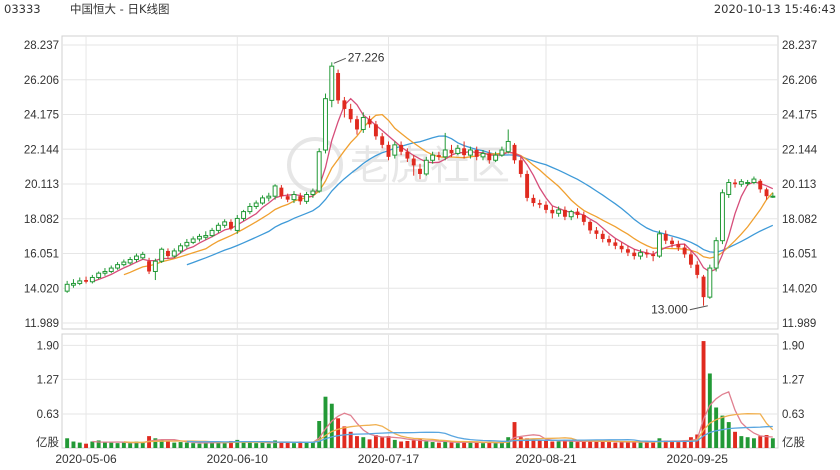 The width and height of the screenshot is (840, 470). What do you see at coordinates (41, 289) in the screenshot?
I see `price-tick-label-left: 14.020` at bounding box center [41, 289].